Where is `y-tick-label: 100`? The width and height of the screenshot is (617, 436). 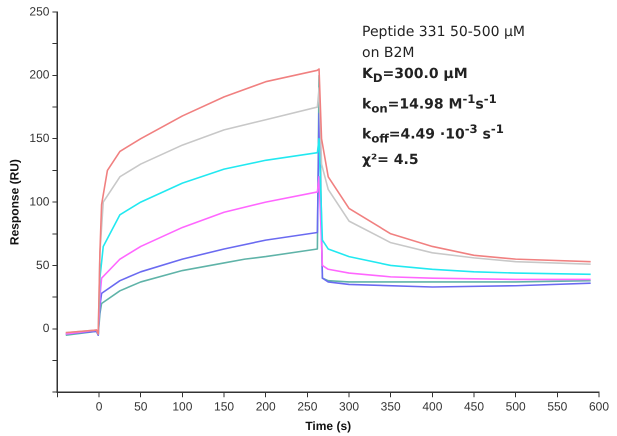 y-tick-label: 100 is located at coordinates (39, 201).